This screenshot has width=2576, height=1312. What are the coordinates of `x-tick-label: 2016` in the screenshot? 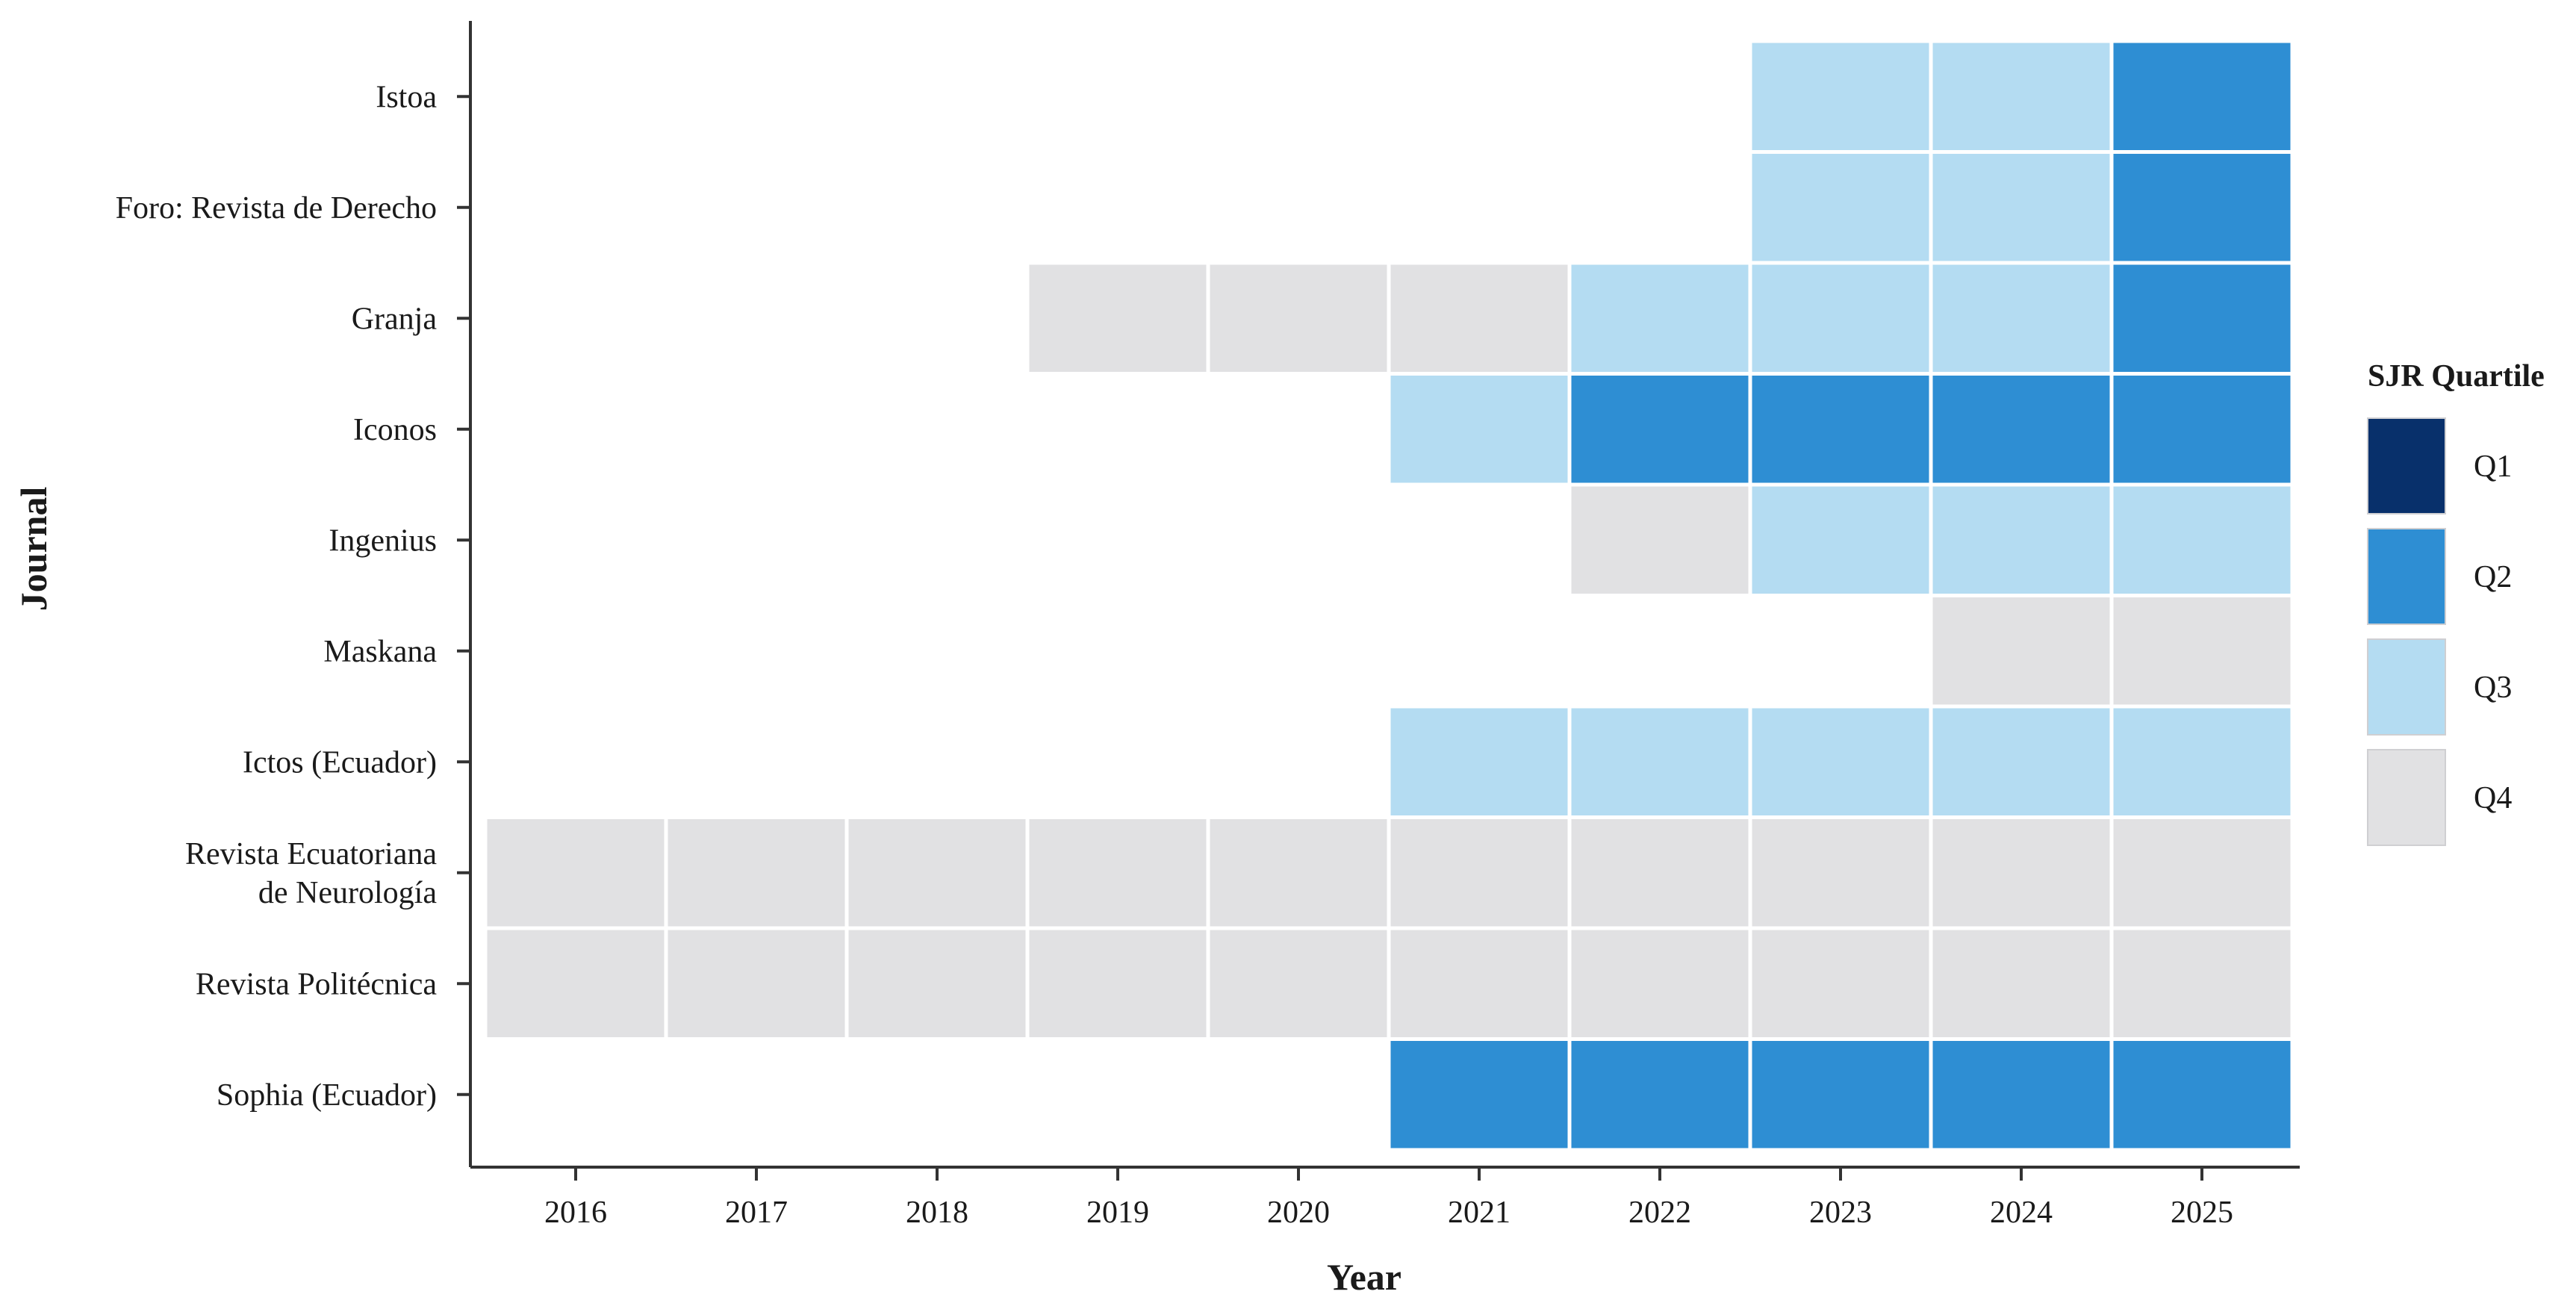 It's located at (575, 1213).